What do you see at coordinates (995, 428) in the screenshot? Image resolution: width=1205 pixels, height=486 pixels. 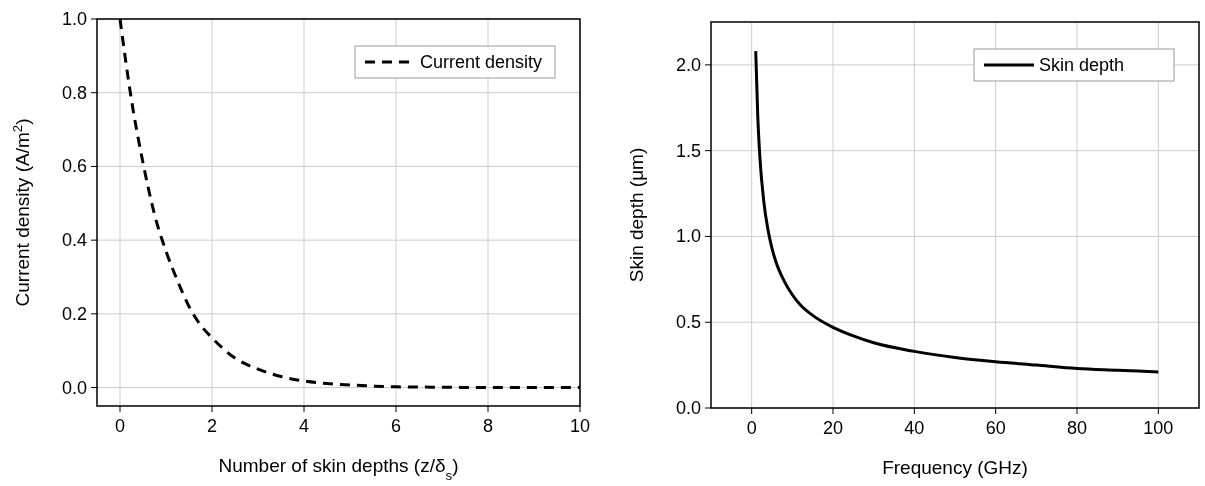 I see `x-tick-label: 60` at bounding box center [995, 428].